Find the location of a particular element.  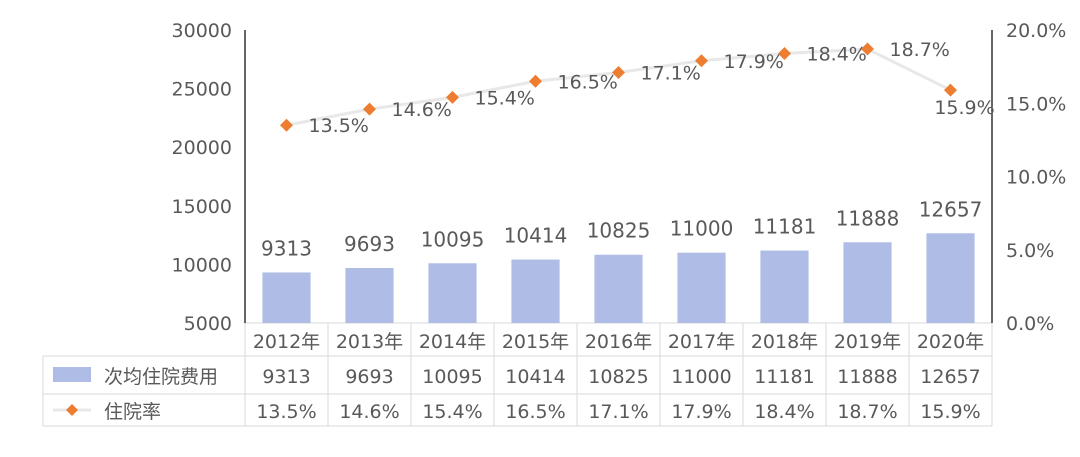

category-label: 2019年 is located at coordinates (867, 342).